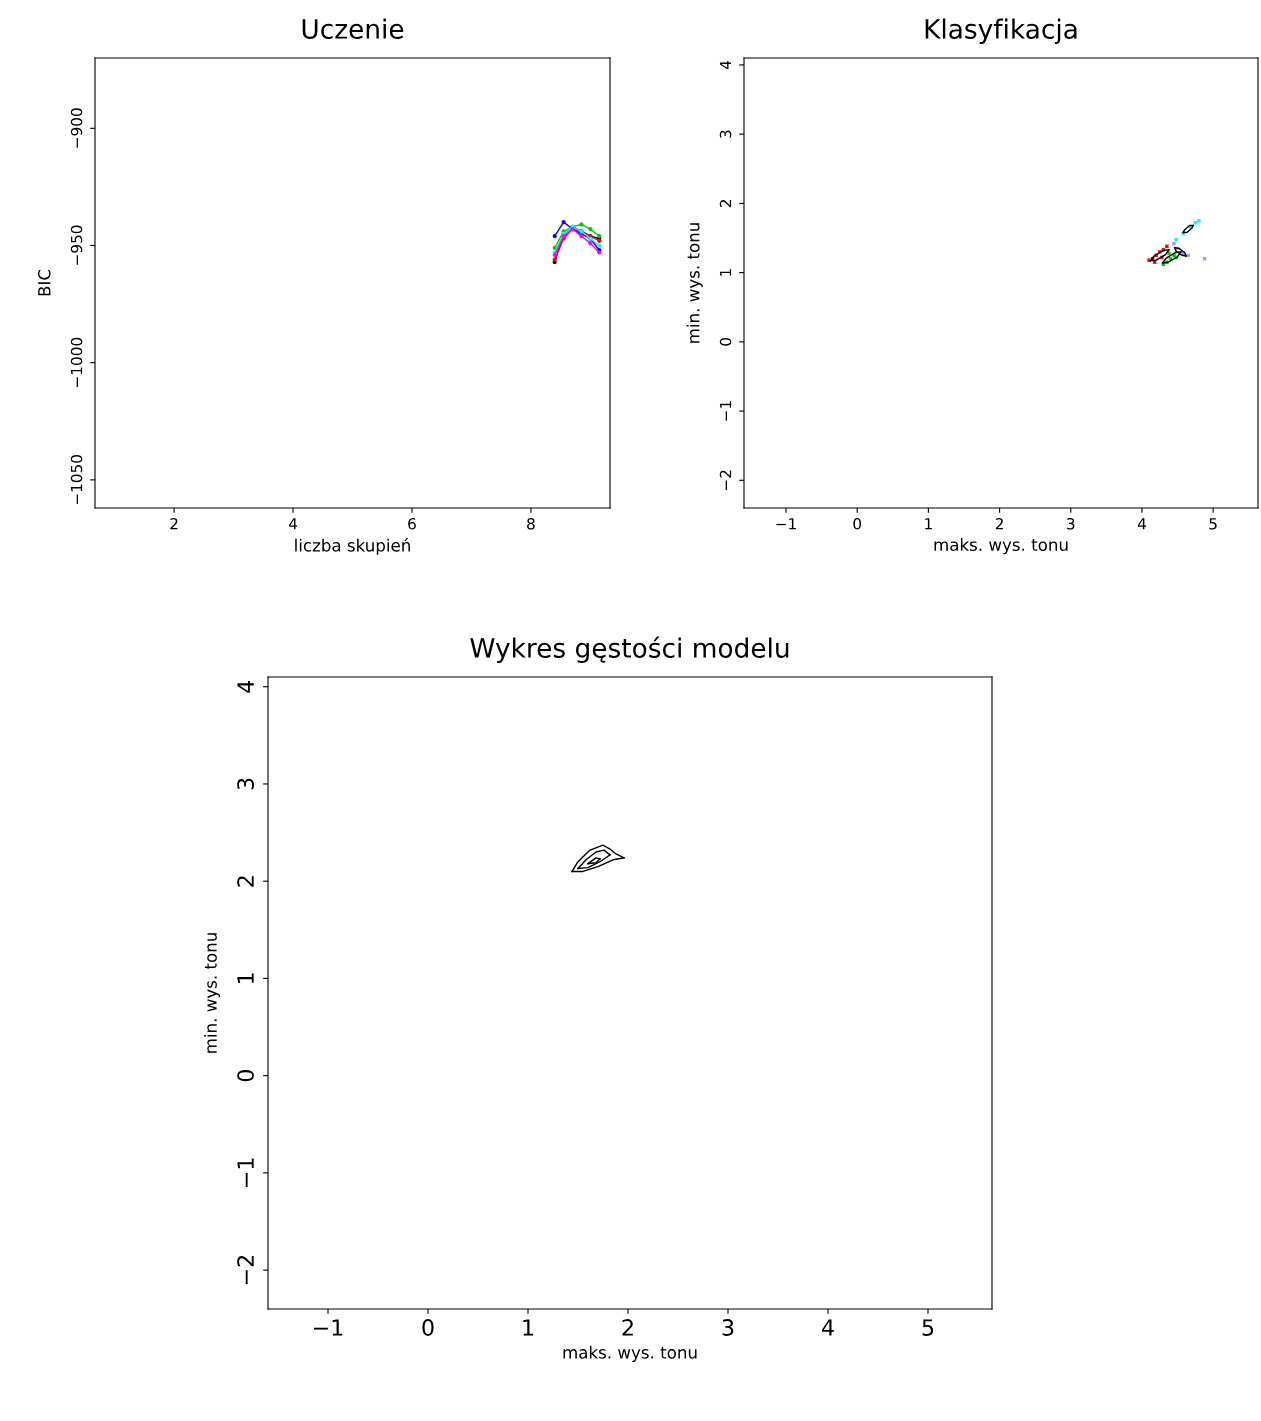 This screenshot has width=1261, height=1421. I want to click on chart-title: Wykres gęstości modelu, so click(629, 650).